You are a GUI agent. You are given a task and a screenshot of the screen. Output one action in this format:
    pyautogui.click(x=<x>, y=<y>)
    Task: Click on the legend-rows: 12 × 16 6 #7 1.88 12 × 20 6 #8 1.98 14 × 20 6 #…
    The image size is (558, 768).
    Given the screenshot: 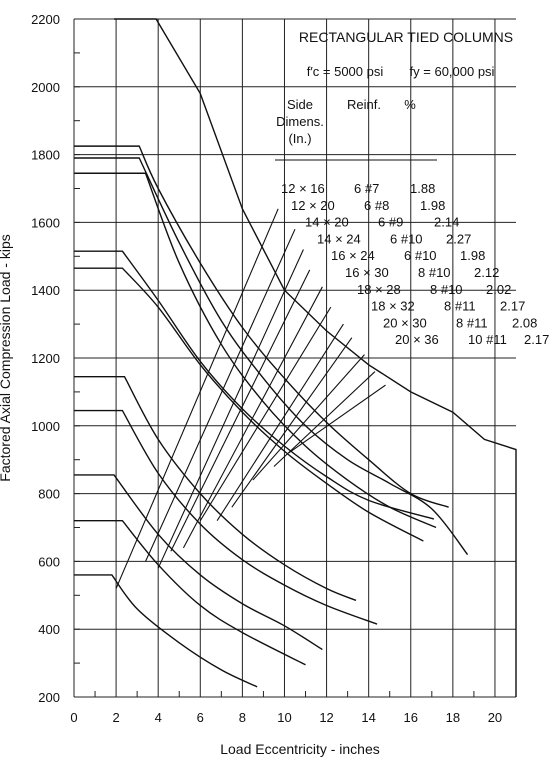 What is the action you would take?
    pyautogui.click(x=415, y=264)
    